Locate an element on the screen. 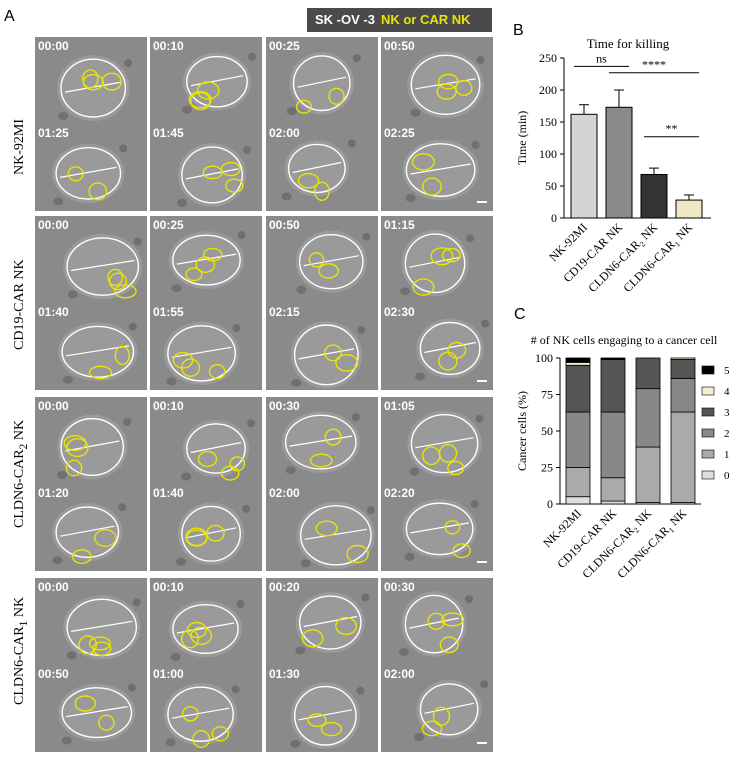 The height and width of the screenshot is (763, 738). micrograph-frame: 01:25 is located at coordinates (91, 167).